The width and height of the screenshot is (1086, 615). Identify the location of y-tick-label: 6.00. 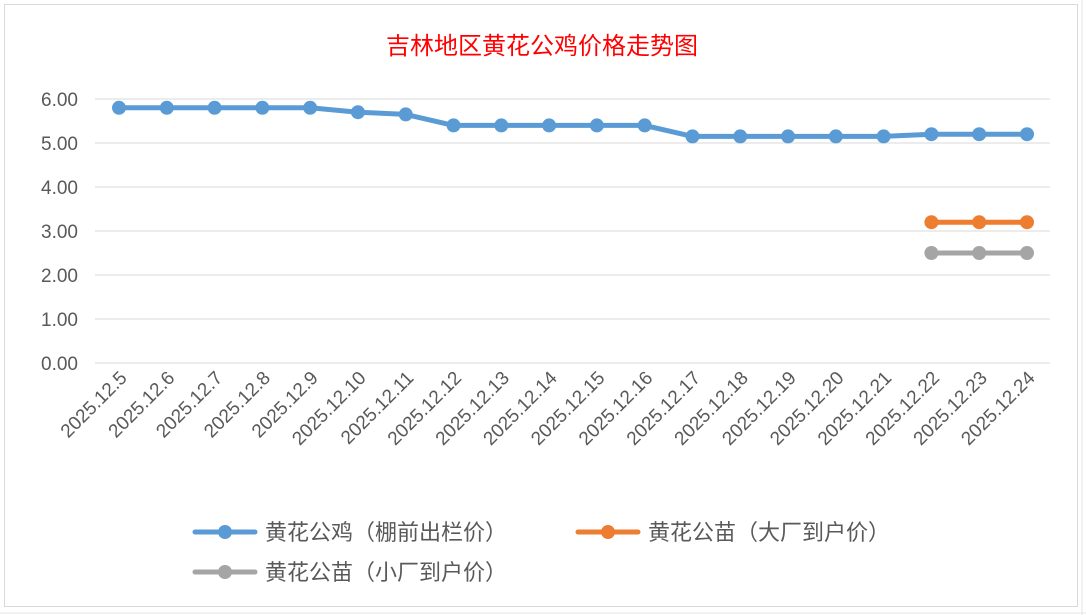
(59, 100).